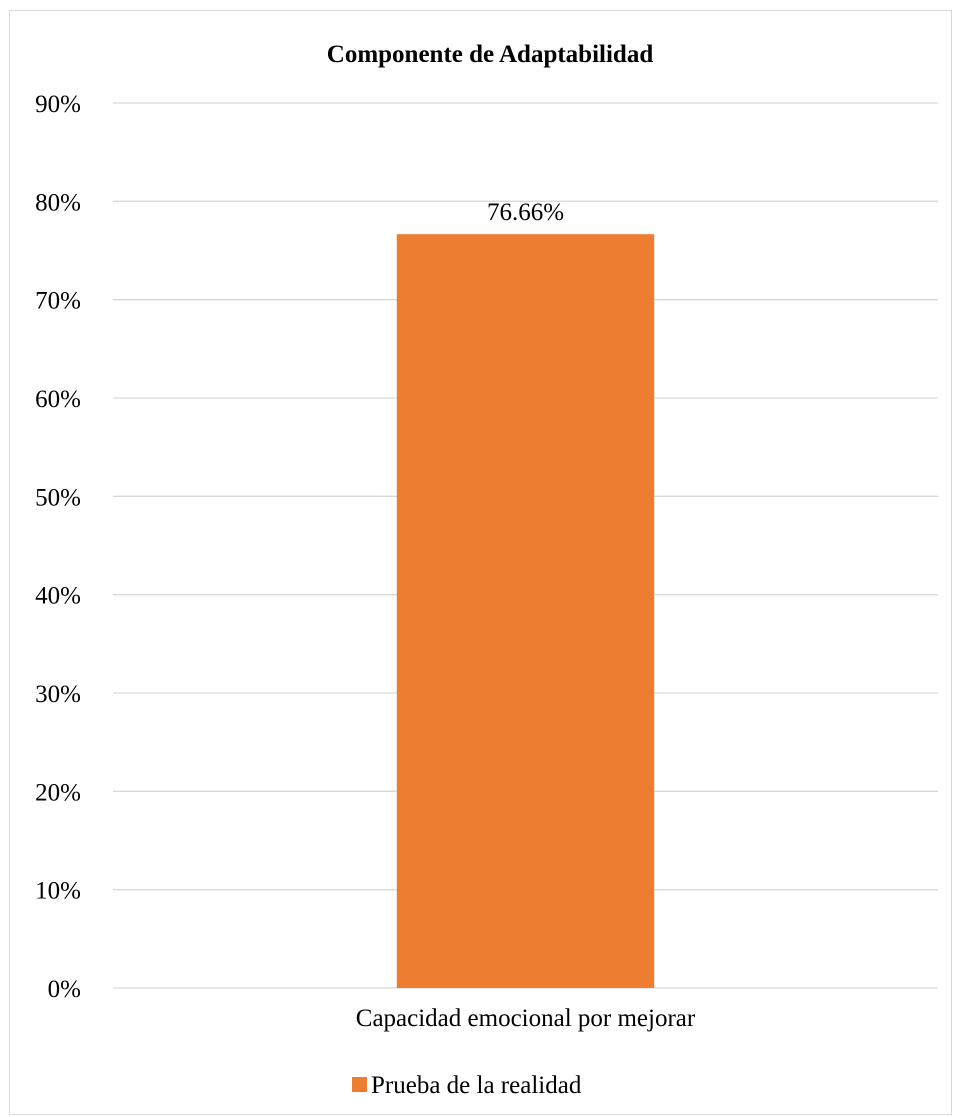 The width and height of the screenshot is (954, 1117). I want to click on legend-label: Prueba de la realidad, so click(476, 1085).